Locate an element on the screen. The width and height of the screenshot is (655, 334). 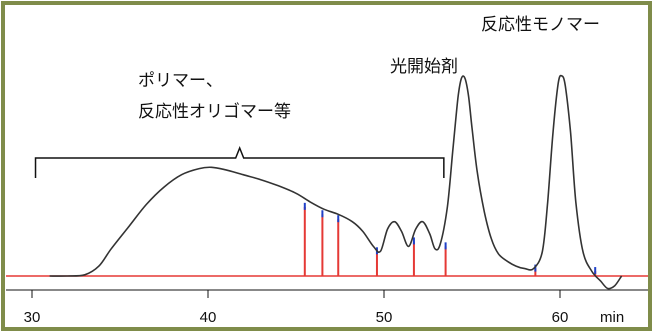
x-tick-label-30: 30 is located at coordinates (32, 317).